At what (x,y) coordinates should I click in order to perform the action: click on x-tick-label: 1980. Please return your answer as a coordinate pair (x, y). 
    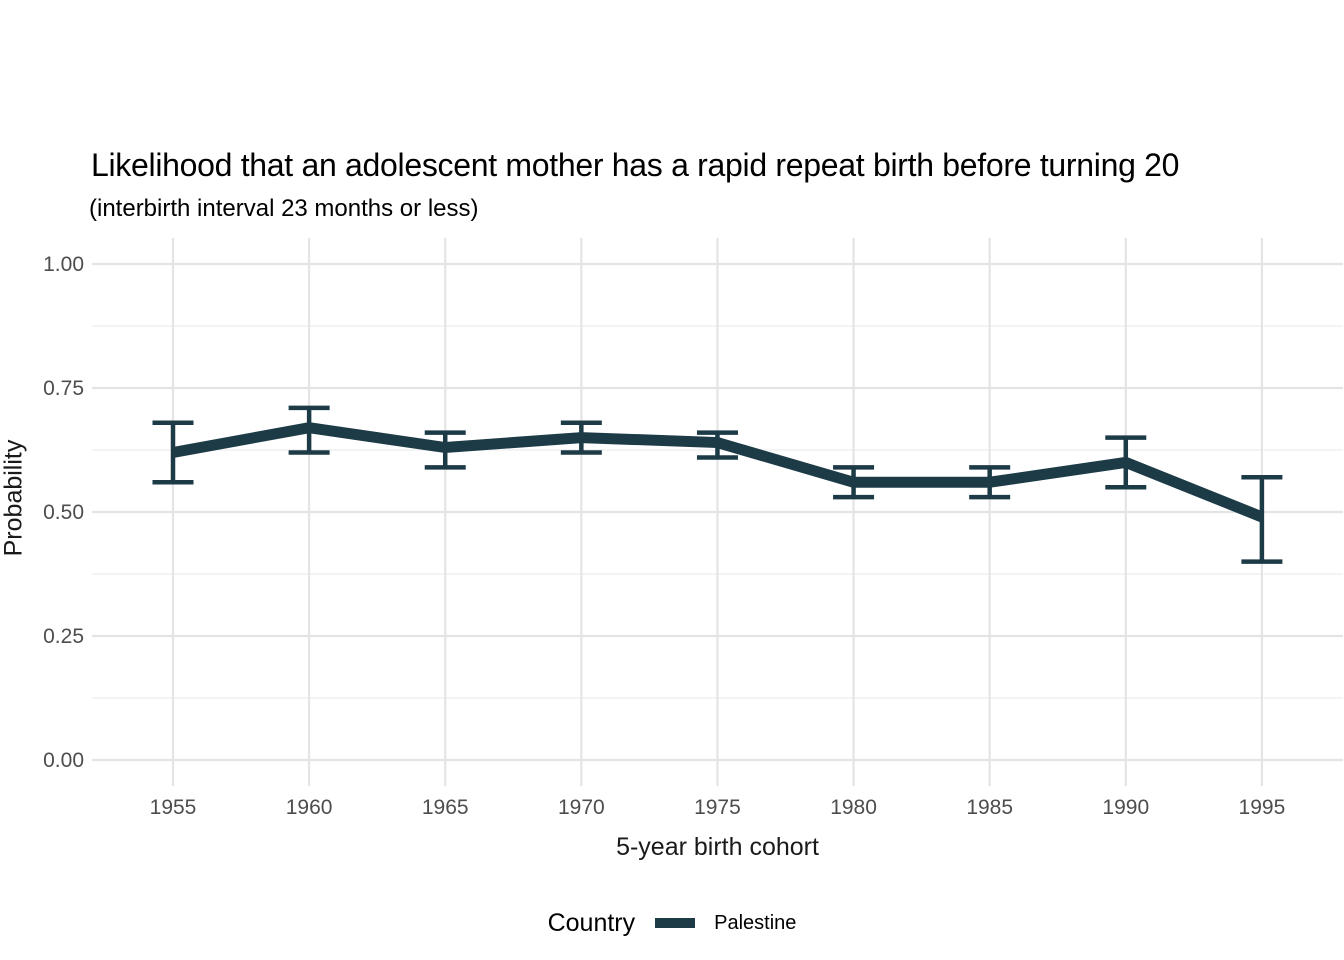
    Looking at the image, I should click on (853, 807).